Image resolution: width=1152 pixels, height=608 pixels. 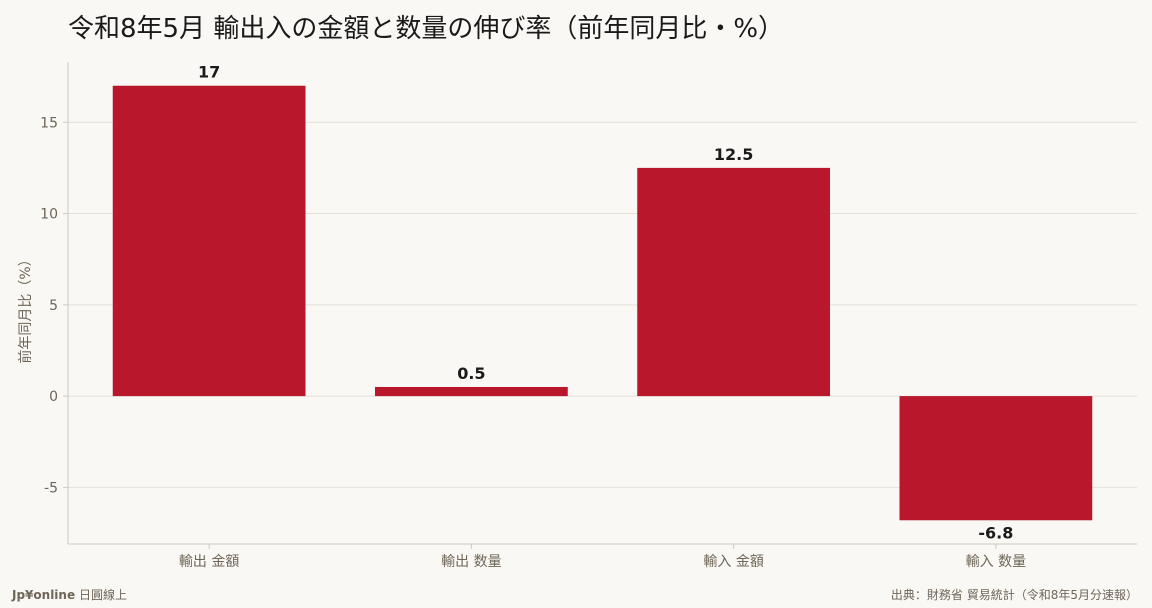 What do you see at coordinates (426, 29) in the screenshot?
I see `chart-title: 令和8年5月 輸出入の金額と数量の伸び率（前年同月比・%）` at bounding box center [426, 29].